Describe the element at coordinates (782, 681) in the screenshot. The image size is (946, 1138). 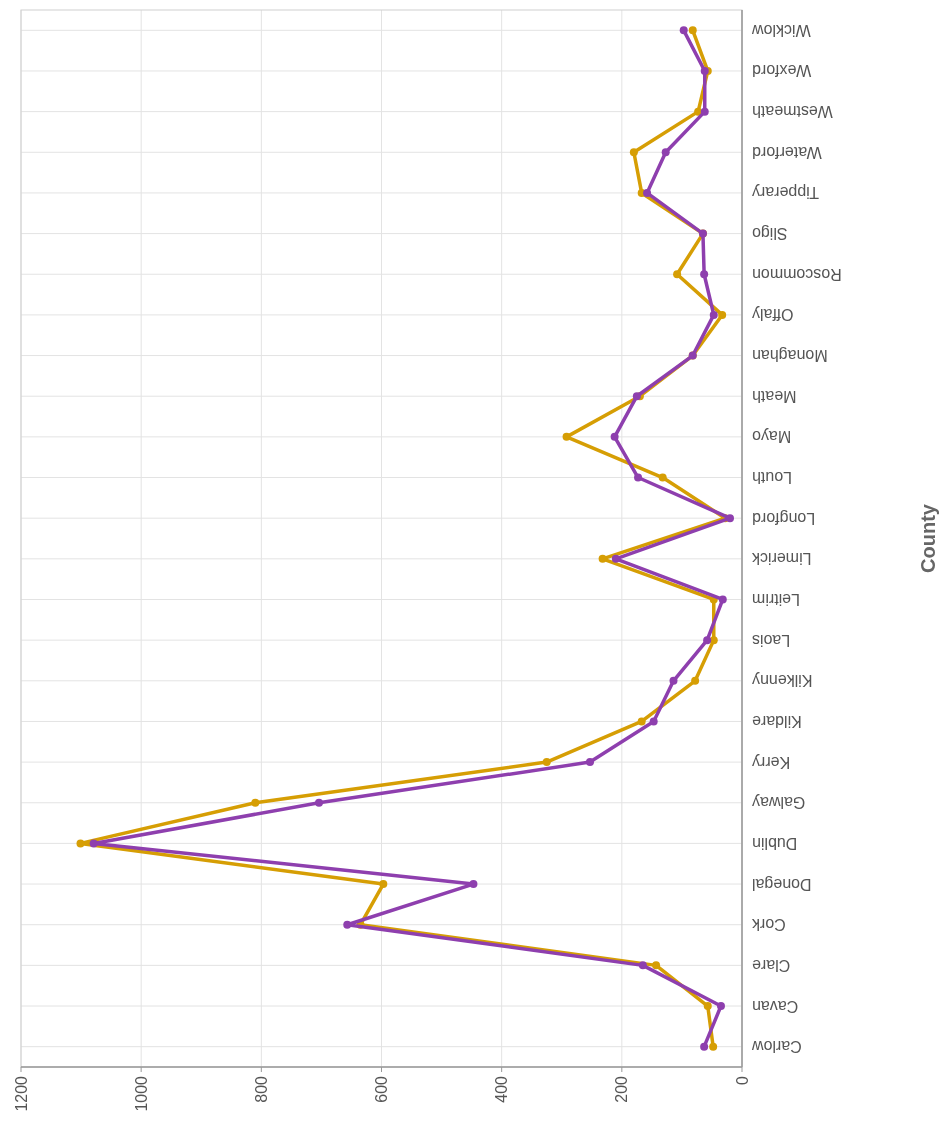
I see `y-tick-label: Kilkenny` at that location.